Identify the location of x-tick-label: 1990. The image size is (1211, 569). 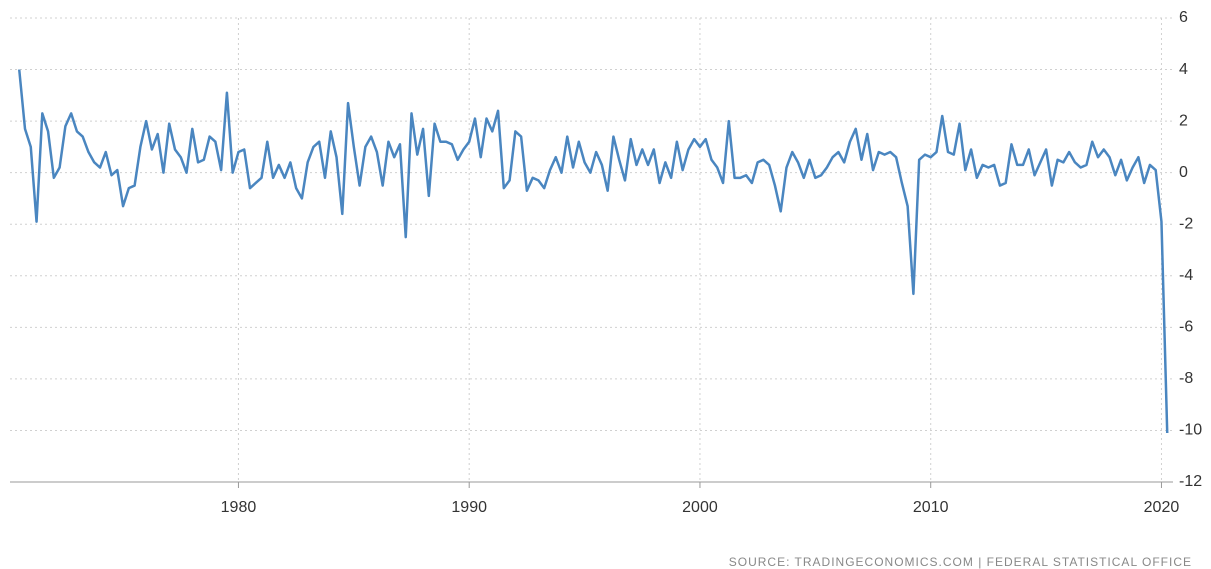
(469, 507).